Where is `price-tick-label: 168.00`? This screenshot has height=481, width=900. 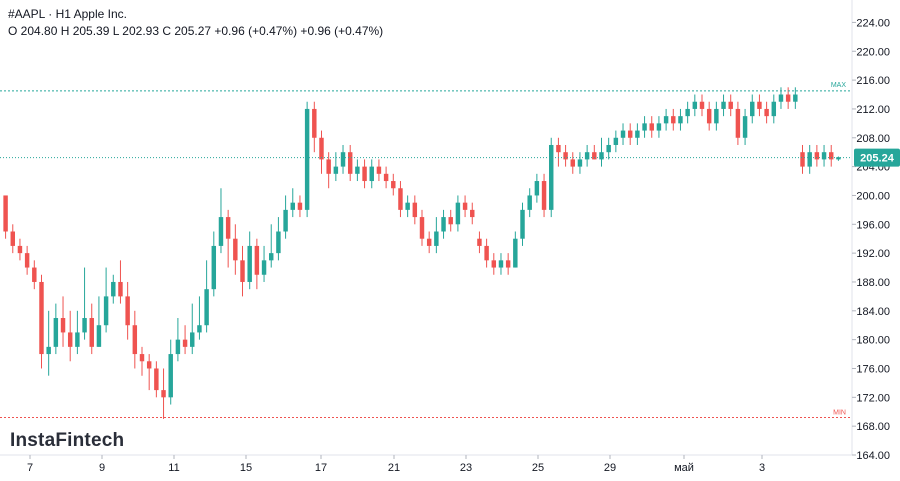
price-tick-label: 168.00 is located at coordinates (873, 427).